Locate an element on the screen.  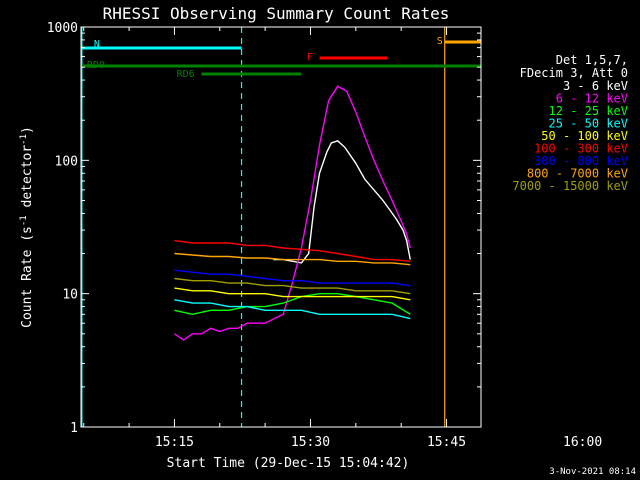
legend-item-4: 50 - 100 keV is located at coordinates (584, 136).